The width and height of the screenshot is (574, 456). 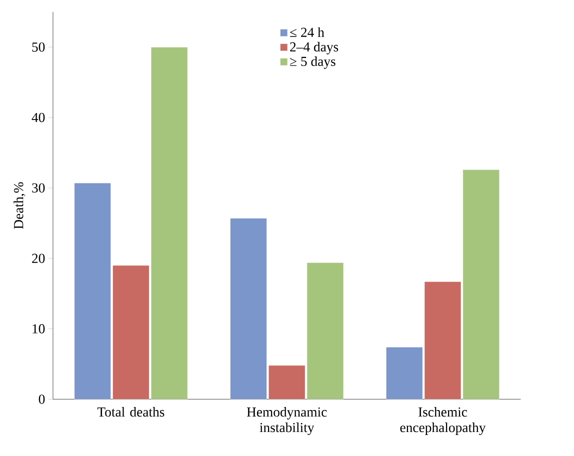 What do you see at coordinates (38, 259) in the screenshot?
I see `y-tick-label: 20` at bounding box center [38, 259].